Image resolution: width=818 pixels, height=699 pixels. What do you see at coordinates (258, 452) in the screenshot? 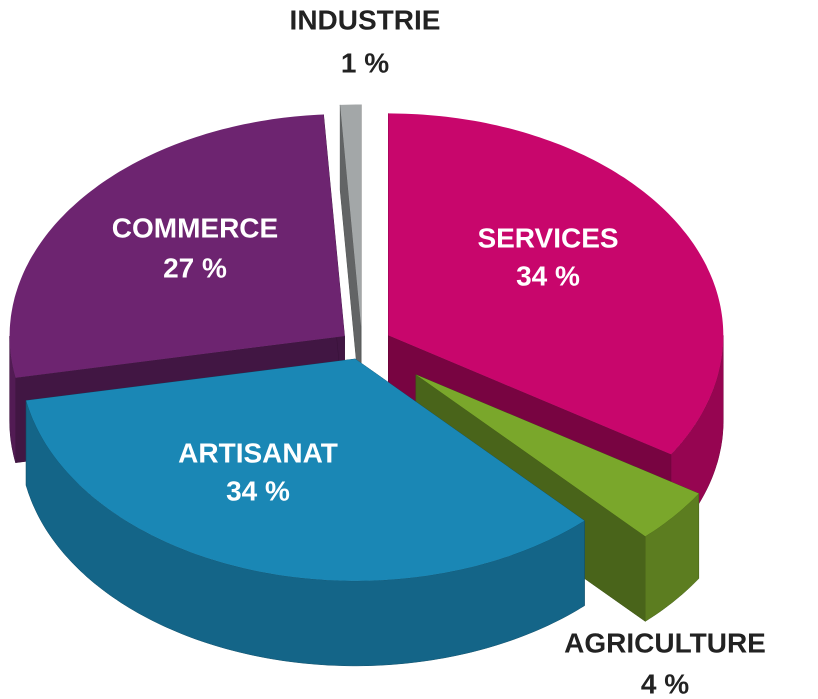
I see `slice-label: ARTISANAT` at bounding box center [258, 452].